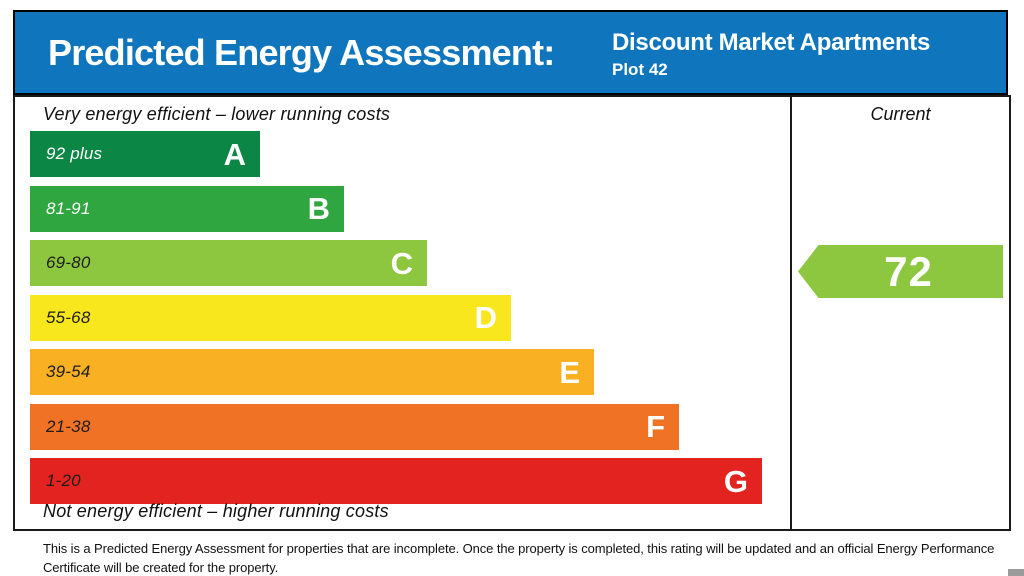 This screenshot has height=576, width=1024. I want to click on property-plot: Plot 42, so click(640, 69).